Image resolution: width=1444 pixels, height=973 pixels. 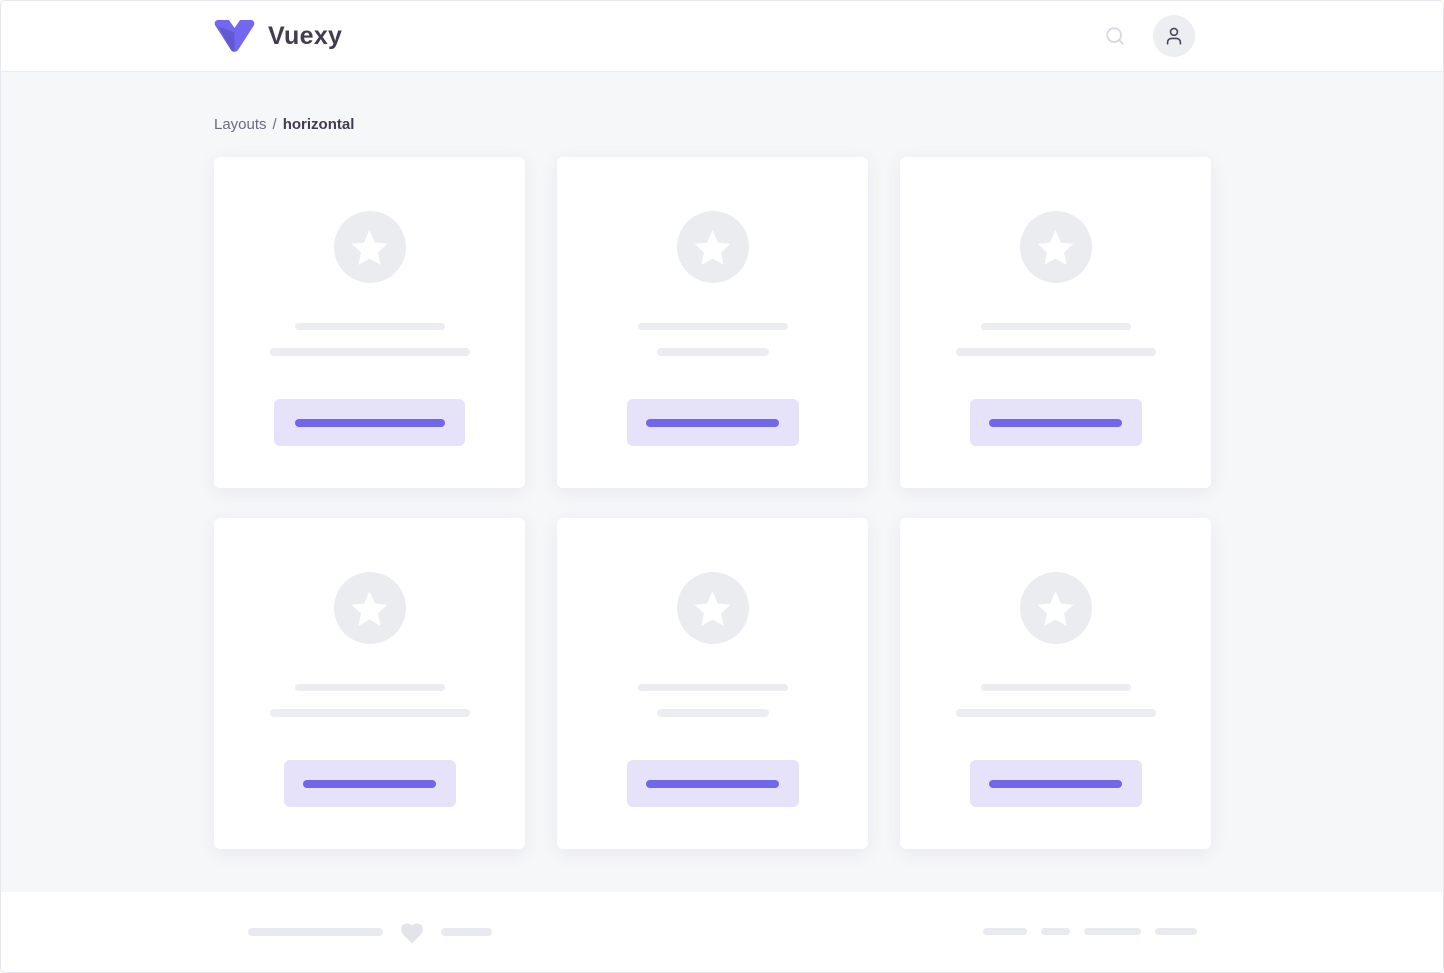 I want to click on breadcrumb: Layouts / horizontal, so click(x=828, y=124).